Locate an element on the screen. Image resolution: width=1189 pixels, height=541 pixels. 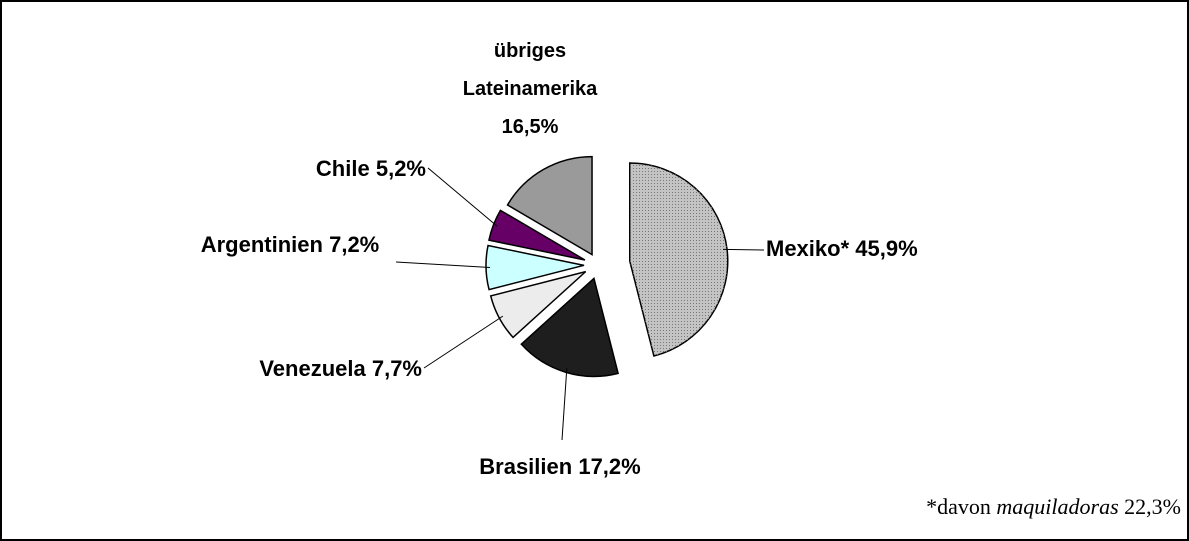
slice-value-label: 45,9% is located at coordinates (886, 248).